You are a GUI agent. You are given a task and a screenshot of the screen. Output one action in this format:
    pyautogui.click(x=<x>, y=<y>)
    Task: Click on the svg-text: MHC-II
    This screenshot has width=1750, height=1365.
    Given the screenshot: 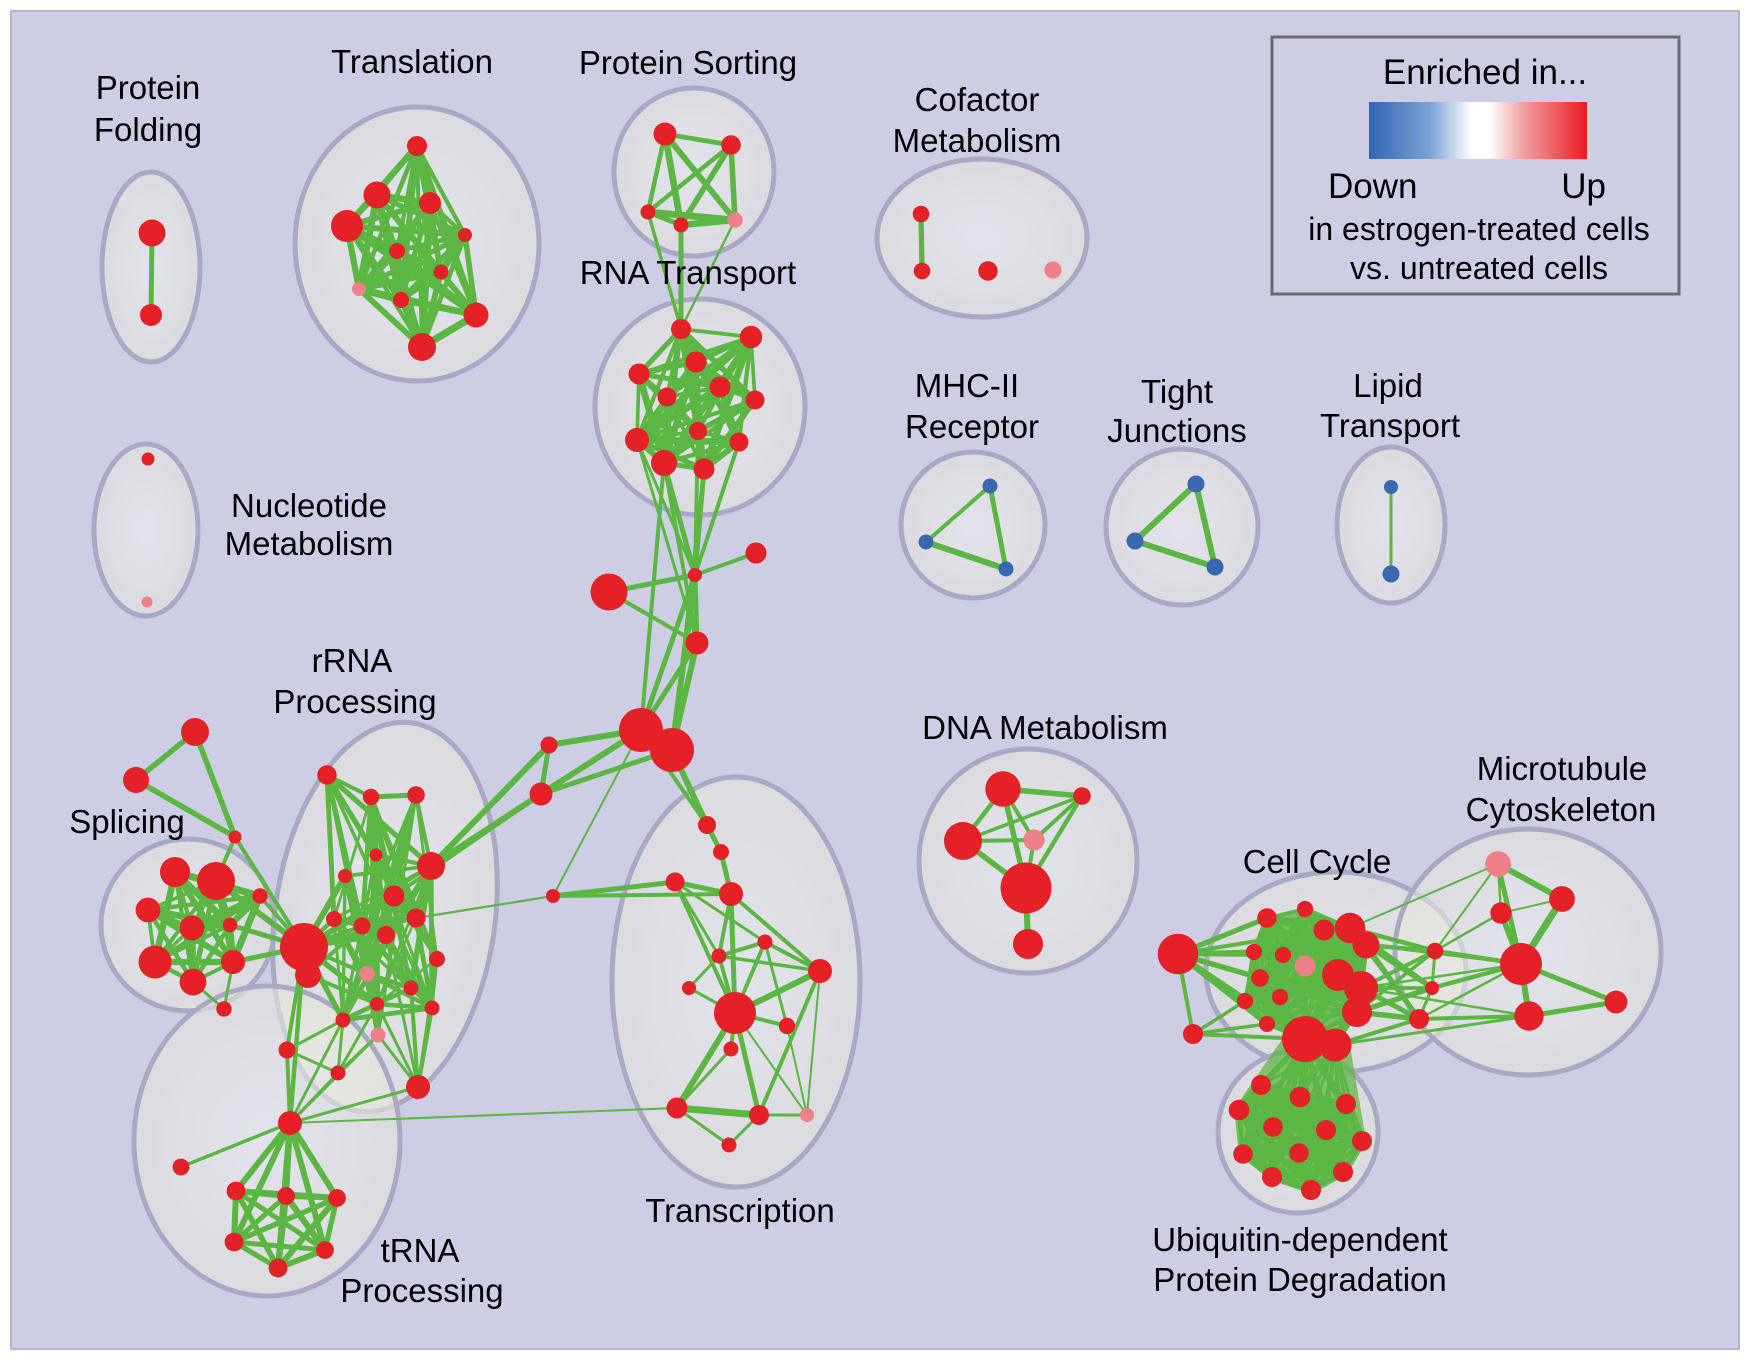 What is the action you would take?
    pyautogui.click(x=967, y=385)
    